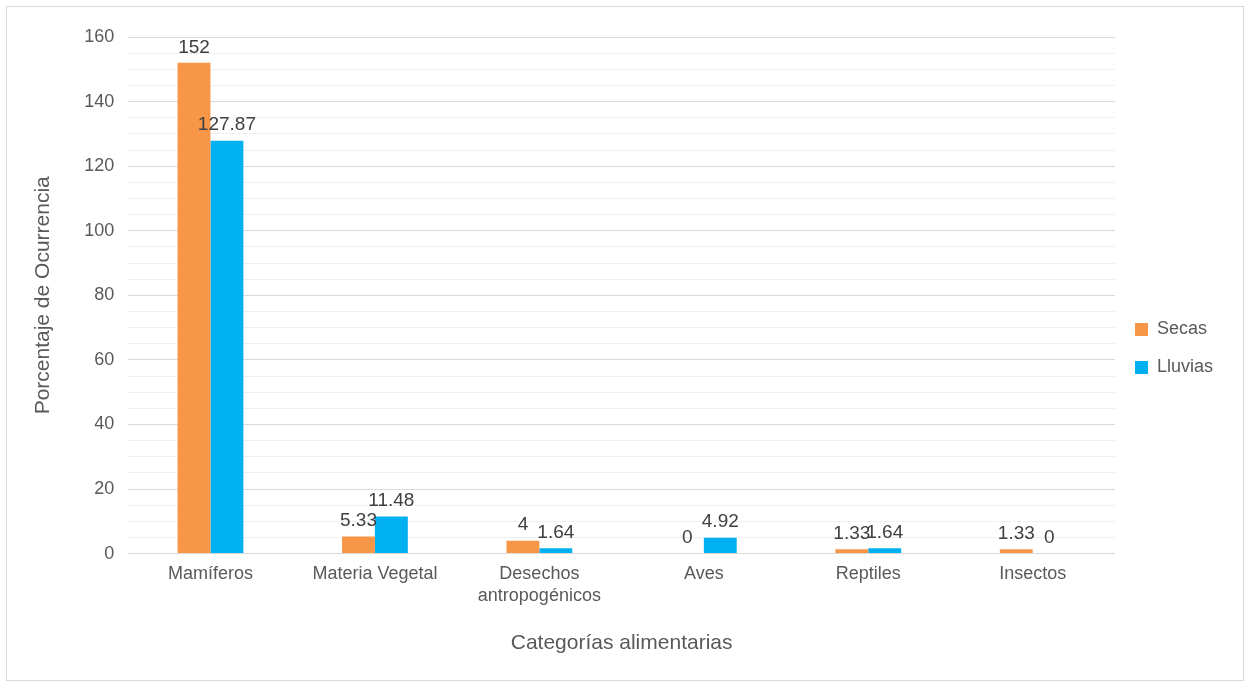 This screenshot has width=1252, height=689. Describe the element at coordinates (104, 423) in the screenshot. I see `y-tick-label: 40` at that location.